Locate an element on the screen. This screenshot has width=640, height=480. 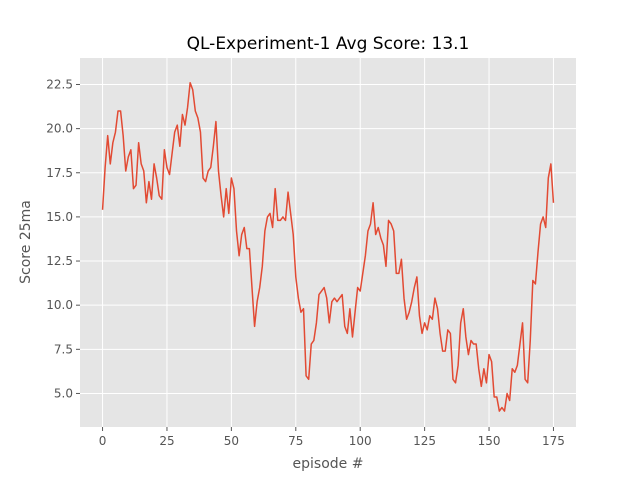
chart-title: QL-Experiment-1 Avg Score: 13.1 is located at coordinates (328, 44).